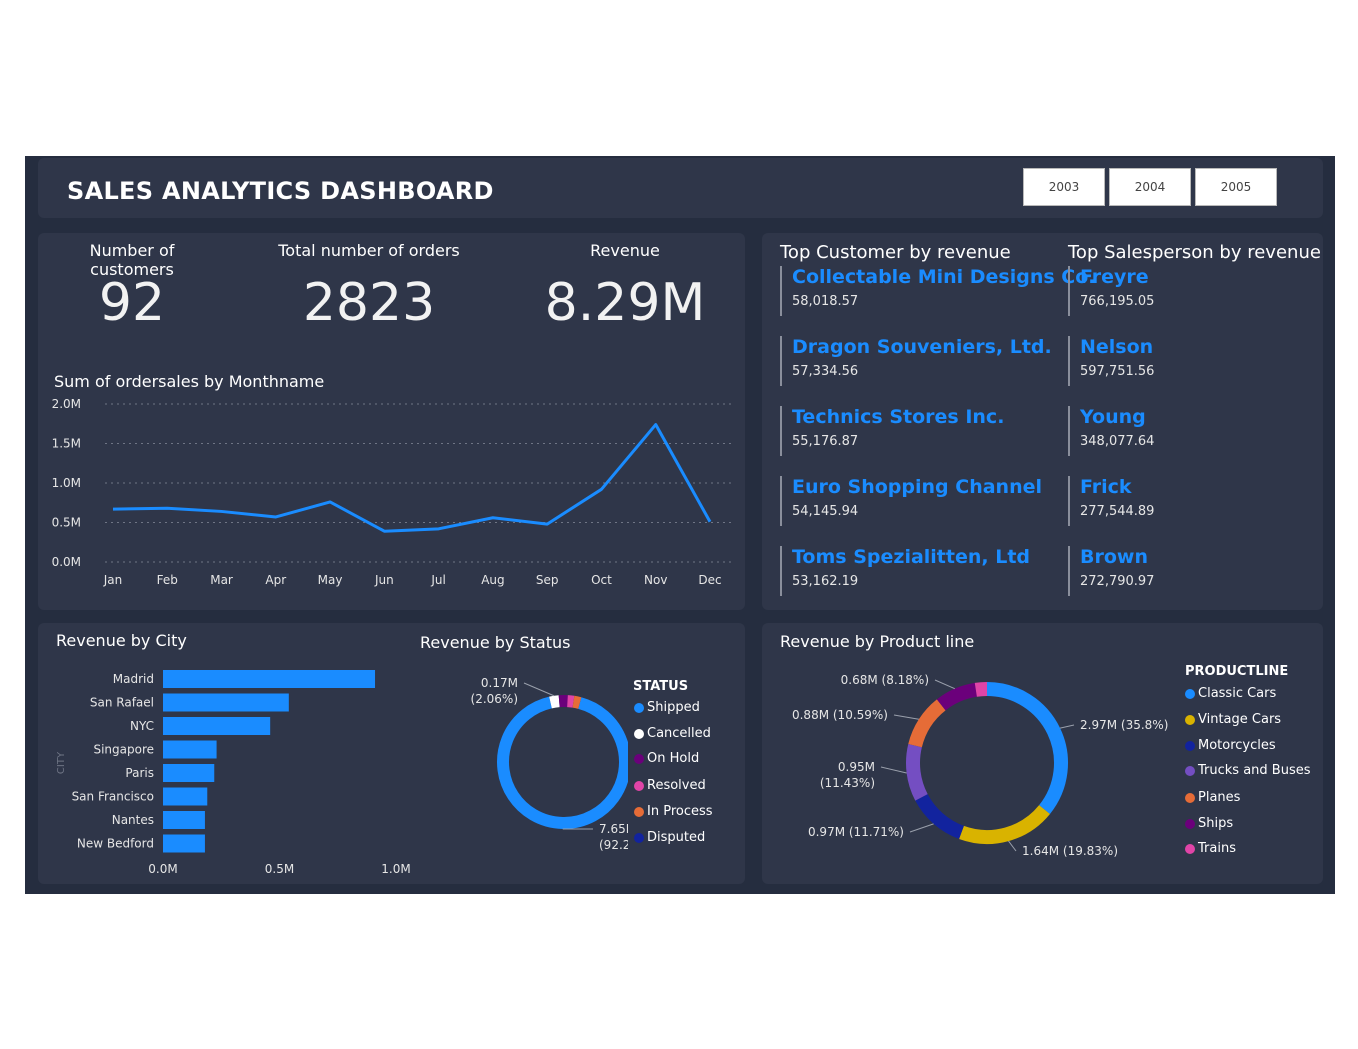 The height and width of the screenshot is (1049, 1358). I want to click on year-slicer-2004: 2004, so click(1150, 187).